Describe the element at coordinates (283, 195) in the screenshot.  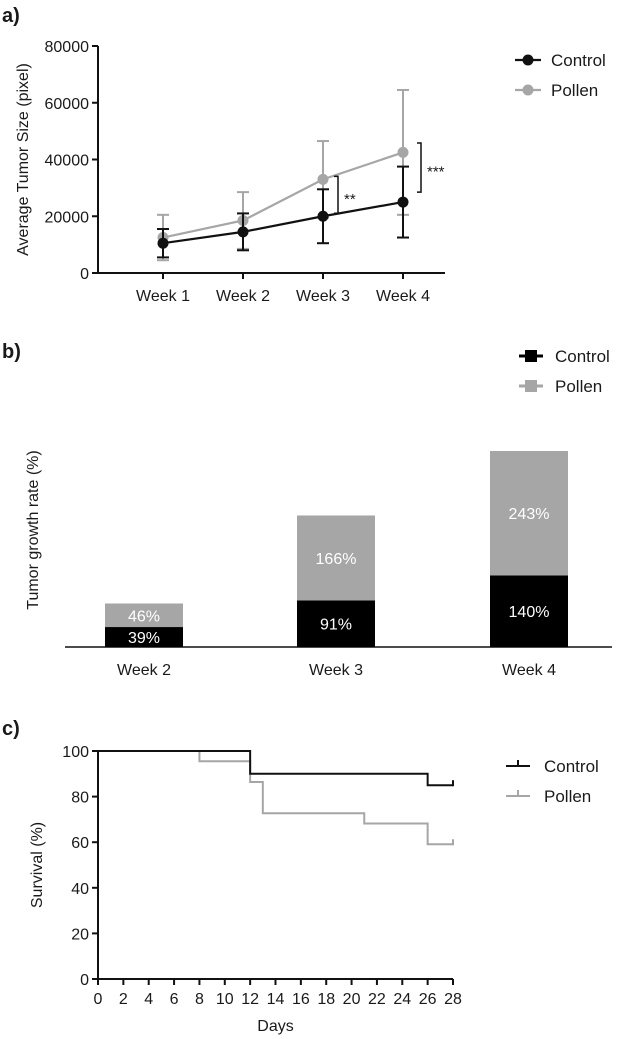
I see `series-line-pollen` at that location.